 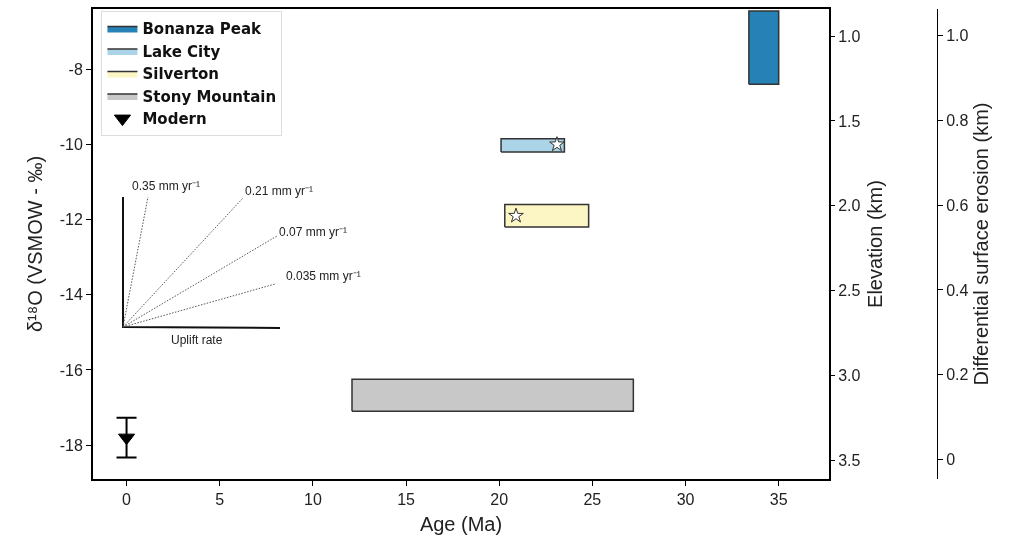 I want to click on x-tick-label: 10, so click(x=312, y=500).